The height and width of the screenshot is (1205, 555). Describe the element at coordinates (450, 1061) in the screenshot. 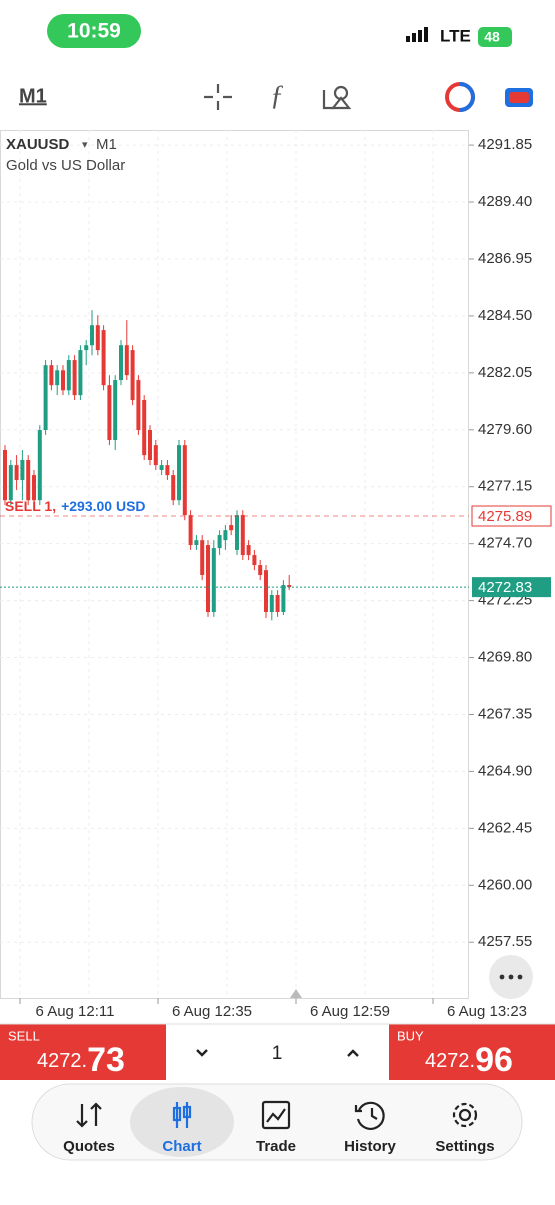

I see `buy-price-main: 4272.` at that location.